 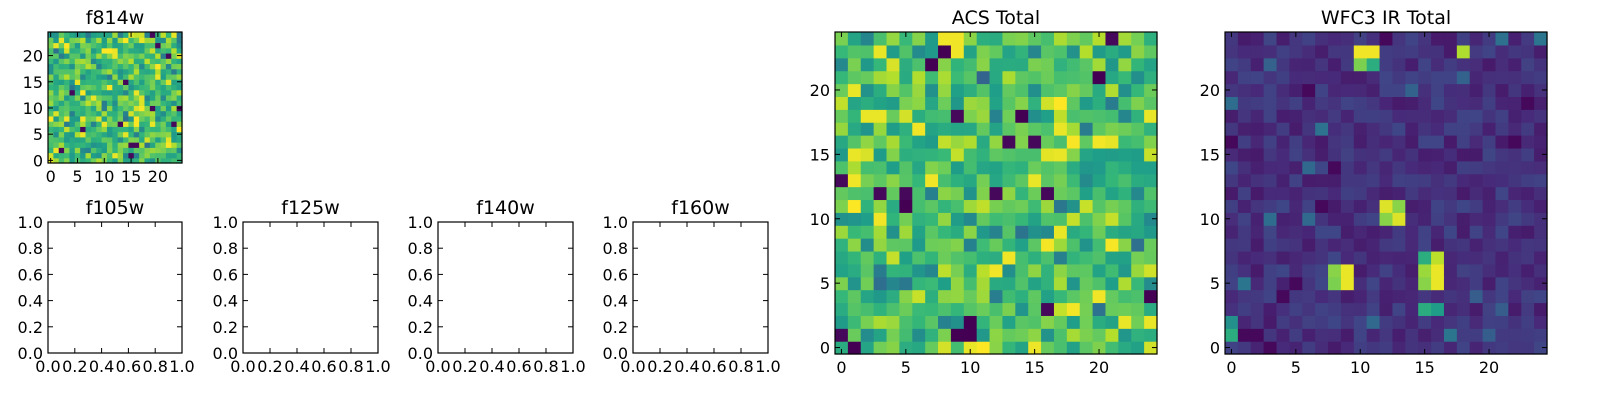 I want to click on y-tick-label: 10, so click(x=820, y=219).